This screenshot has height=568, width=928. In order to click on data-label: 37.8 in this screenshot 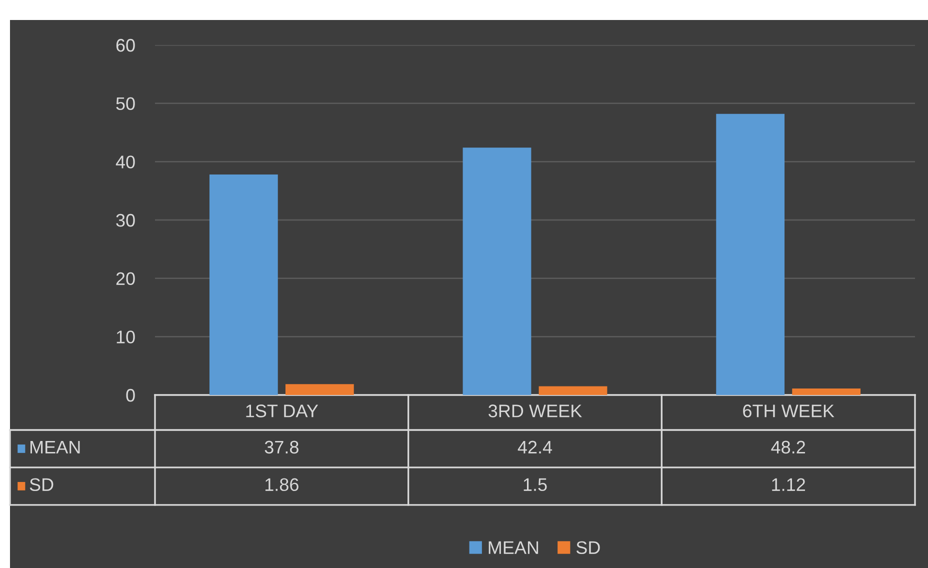, I will do `click(281, 447)`.